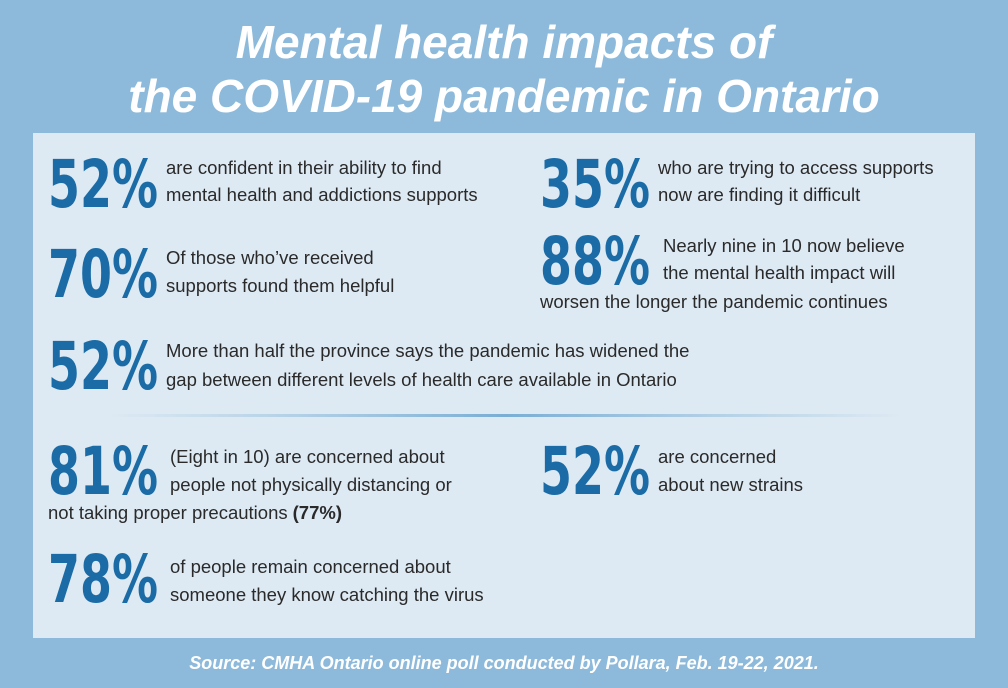 This screenshot has width=1008, height=688. Describe the element at coordinates (304, 167) in the screenshot. I see `stat-text: are confident in their ability to find` at that location.